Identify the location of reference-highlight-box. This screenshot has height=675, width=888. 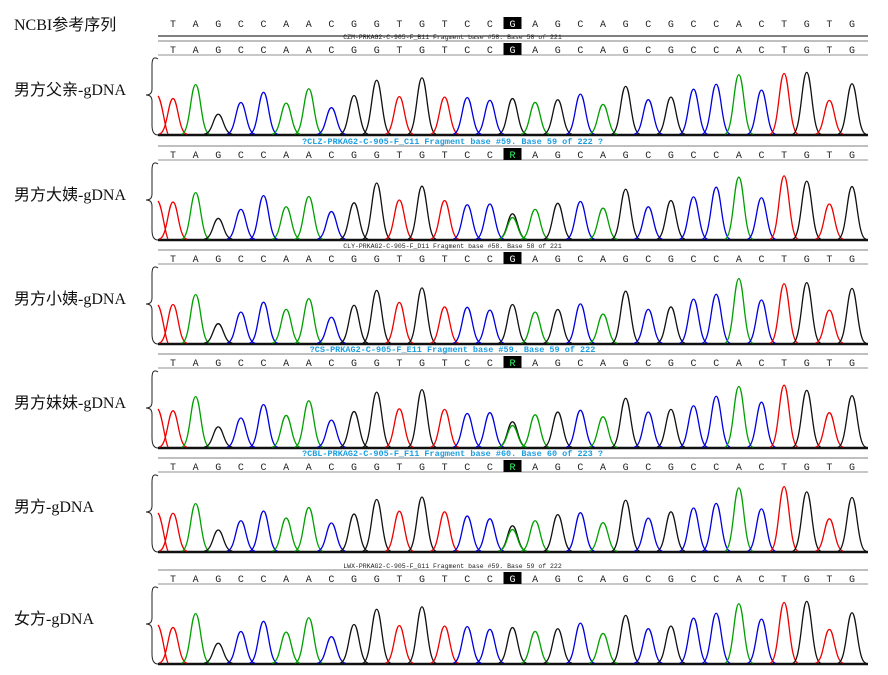
(512, 23).